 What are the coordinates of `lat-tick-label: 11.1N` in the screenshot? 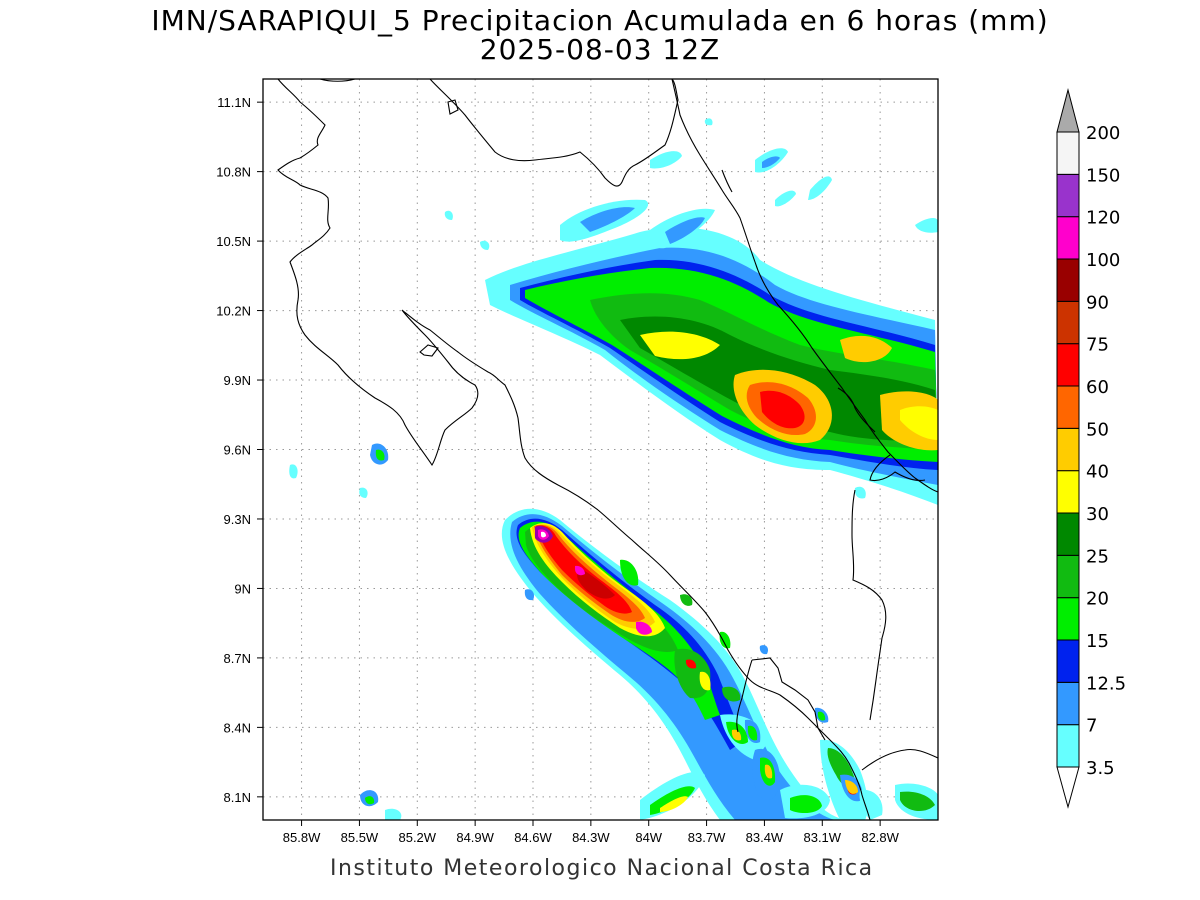 It's located at (234, 102).